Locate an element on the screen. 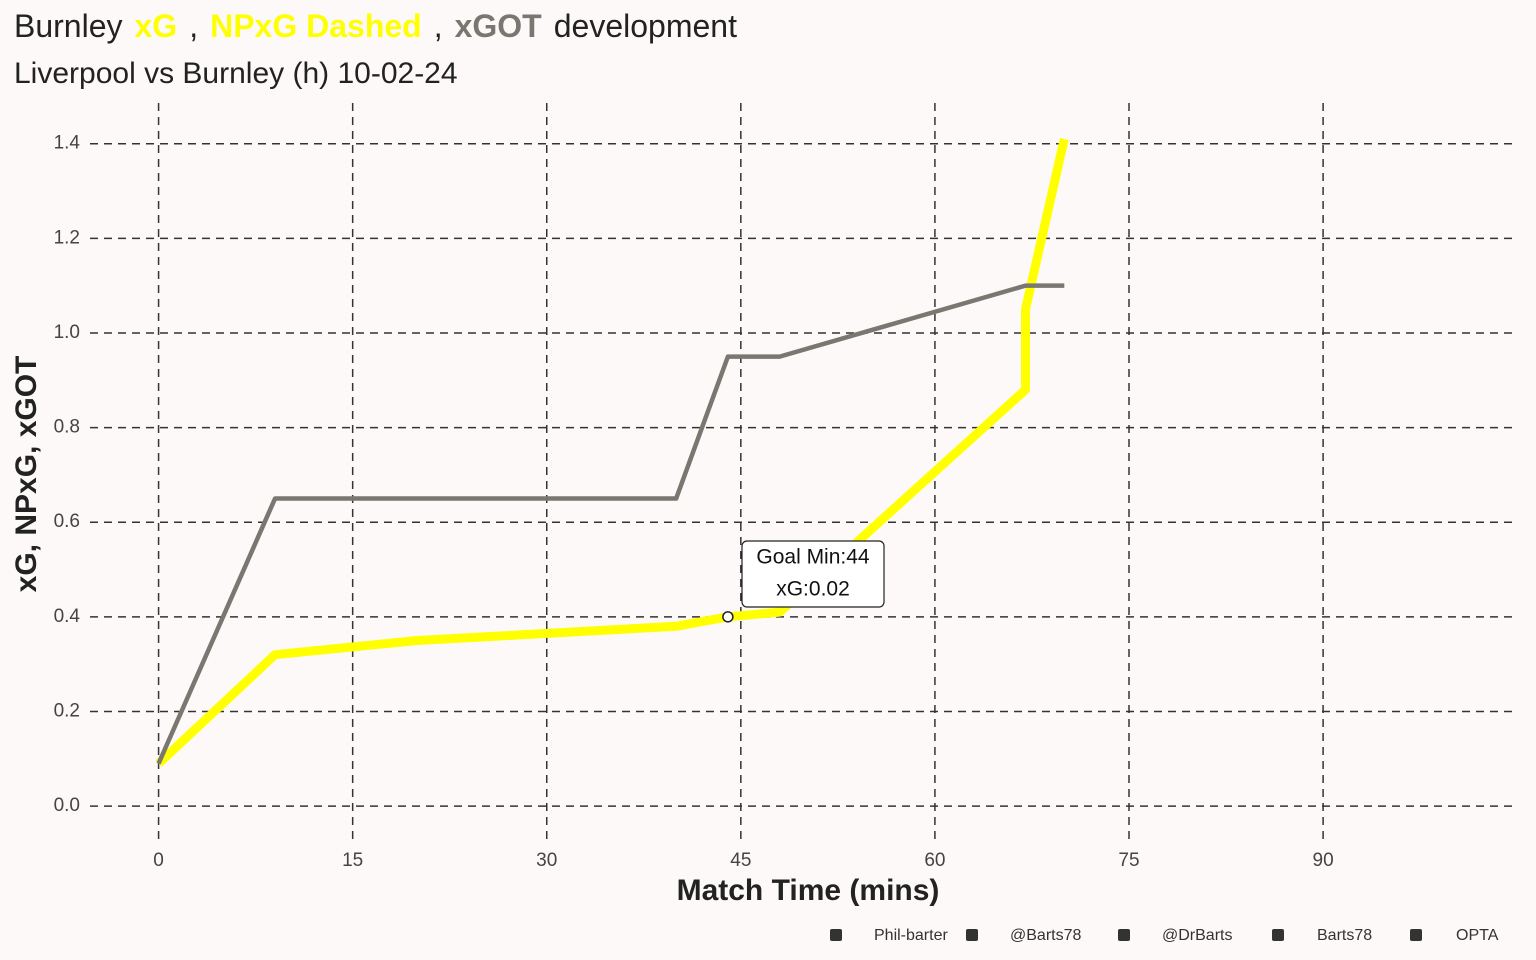  y-tick-label: 1.0 is located at coordinates (67, 332).